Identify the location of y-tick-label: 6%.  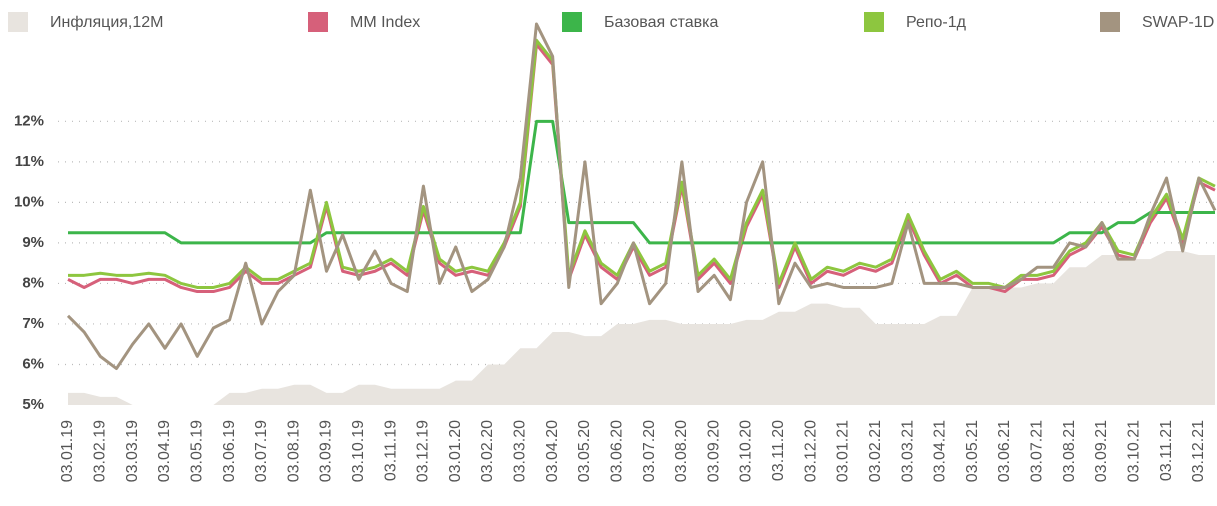
(33, 363).